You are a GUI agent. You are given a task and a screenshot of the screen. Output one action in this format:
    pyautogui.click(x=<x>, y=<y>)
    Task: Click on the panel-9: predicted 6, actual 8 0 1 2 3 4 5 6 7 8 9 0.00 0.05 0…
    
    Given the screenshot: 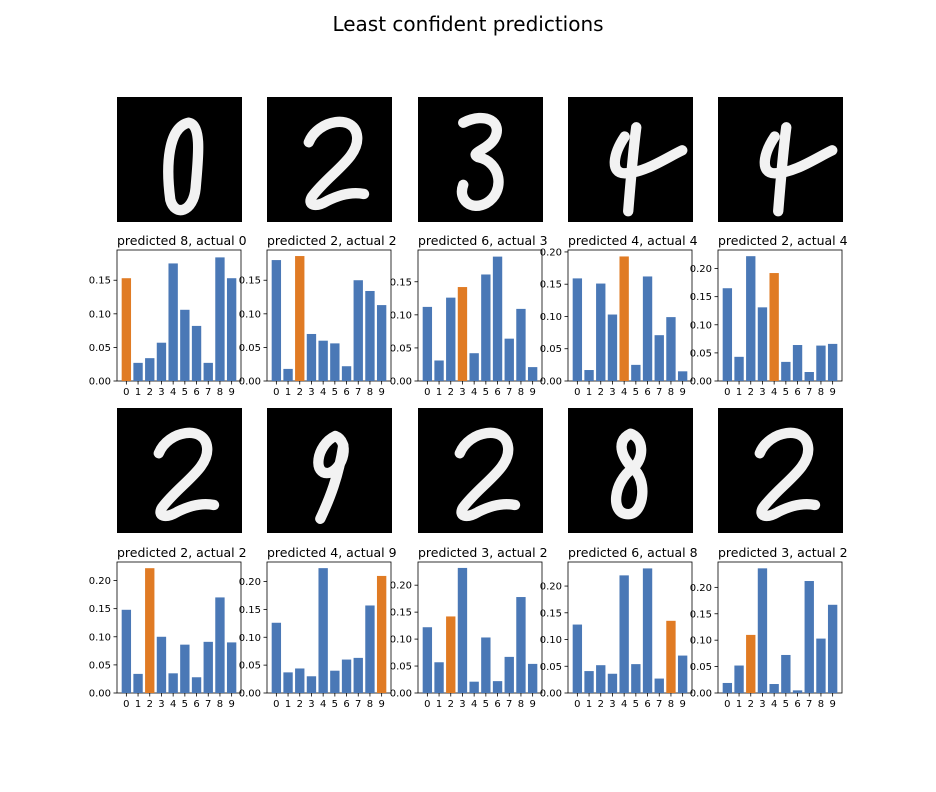 What is the action you would take?
    pyautogui.click(x=619, y=559)
    